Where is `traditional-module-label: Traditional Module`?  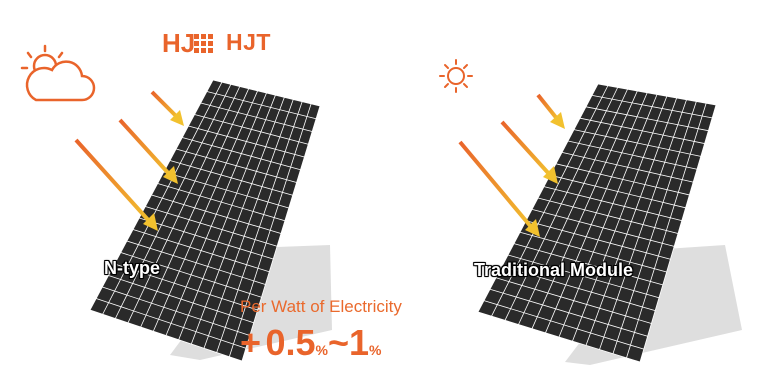
traditional-module-label: Traditional Module is located at coordinates (554, 270).